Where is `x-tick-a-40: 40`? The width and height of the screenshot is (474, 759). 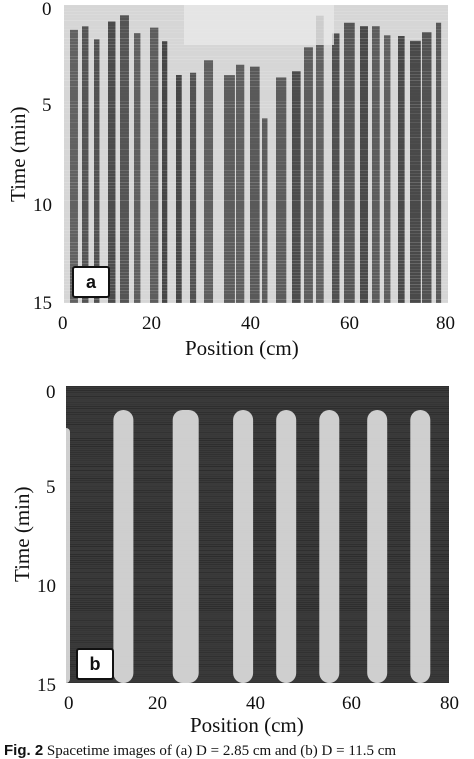 x-tick-a-40: 40 is located at coordinates (250, 323).